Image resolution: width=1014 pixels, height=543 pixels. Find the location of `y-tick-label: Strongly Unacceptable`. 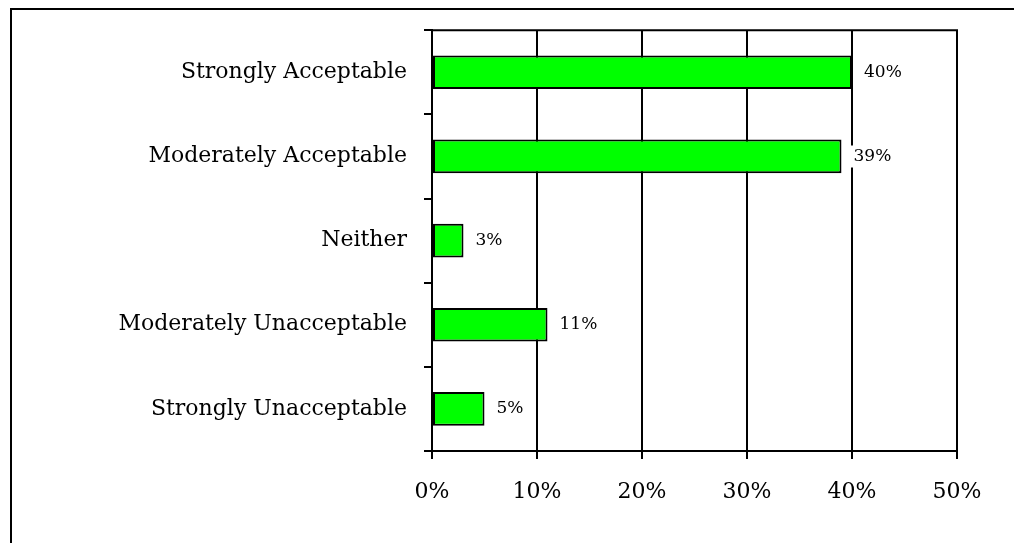

y-tick-label: Strongly Unacceptable is located at coordinates (278, 407).